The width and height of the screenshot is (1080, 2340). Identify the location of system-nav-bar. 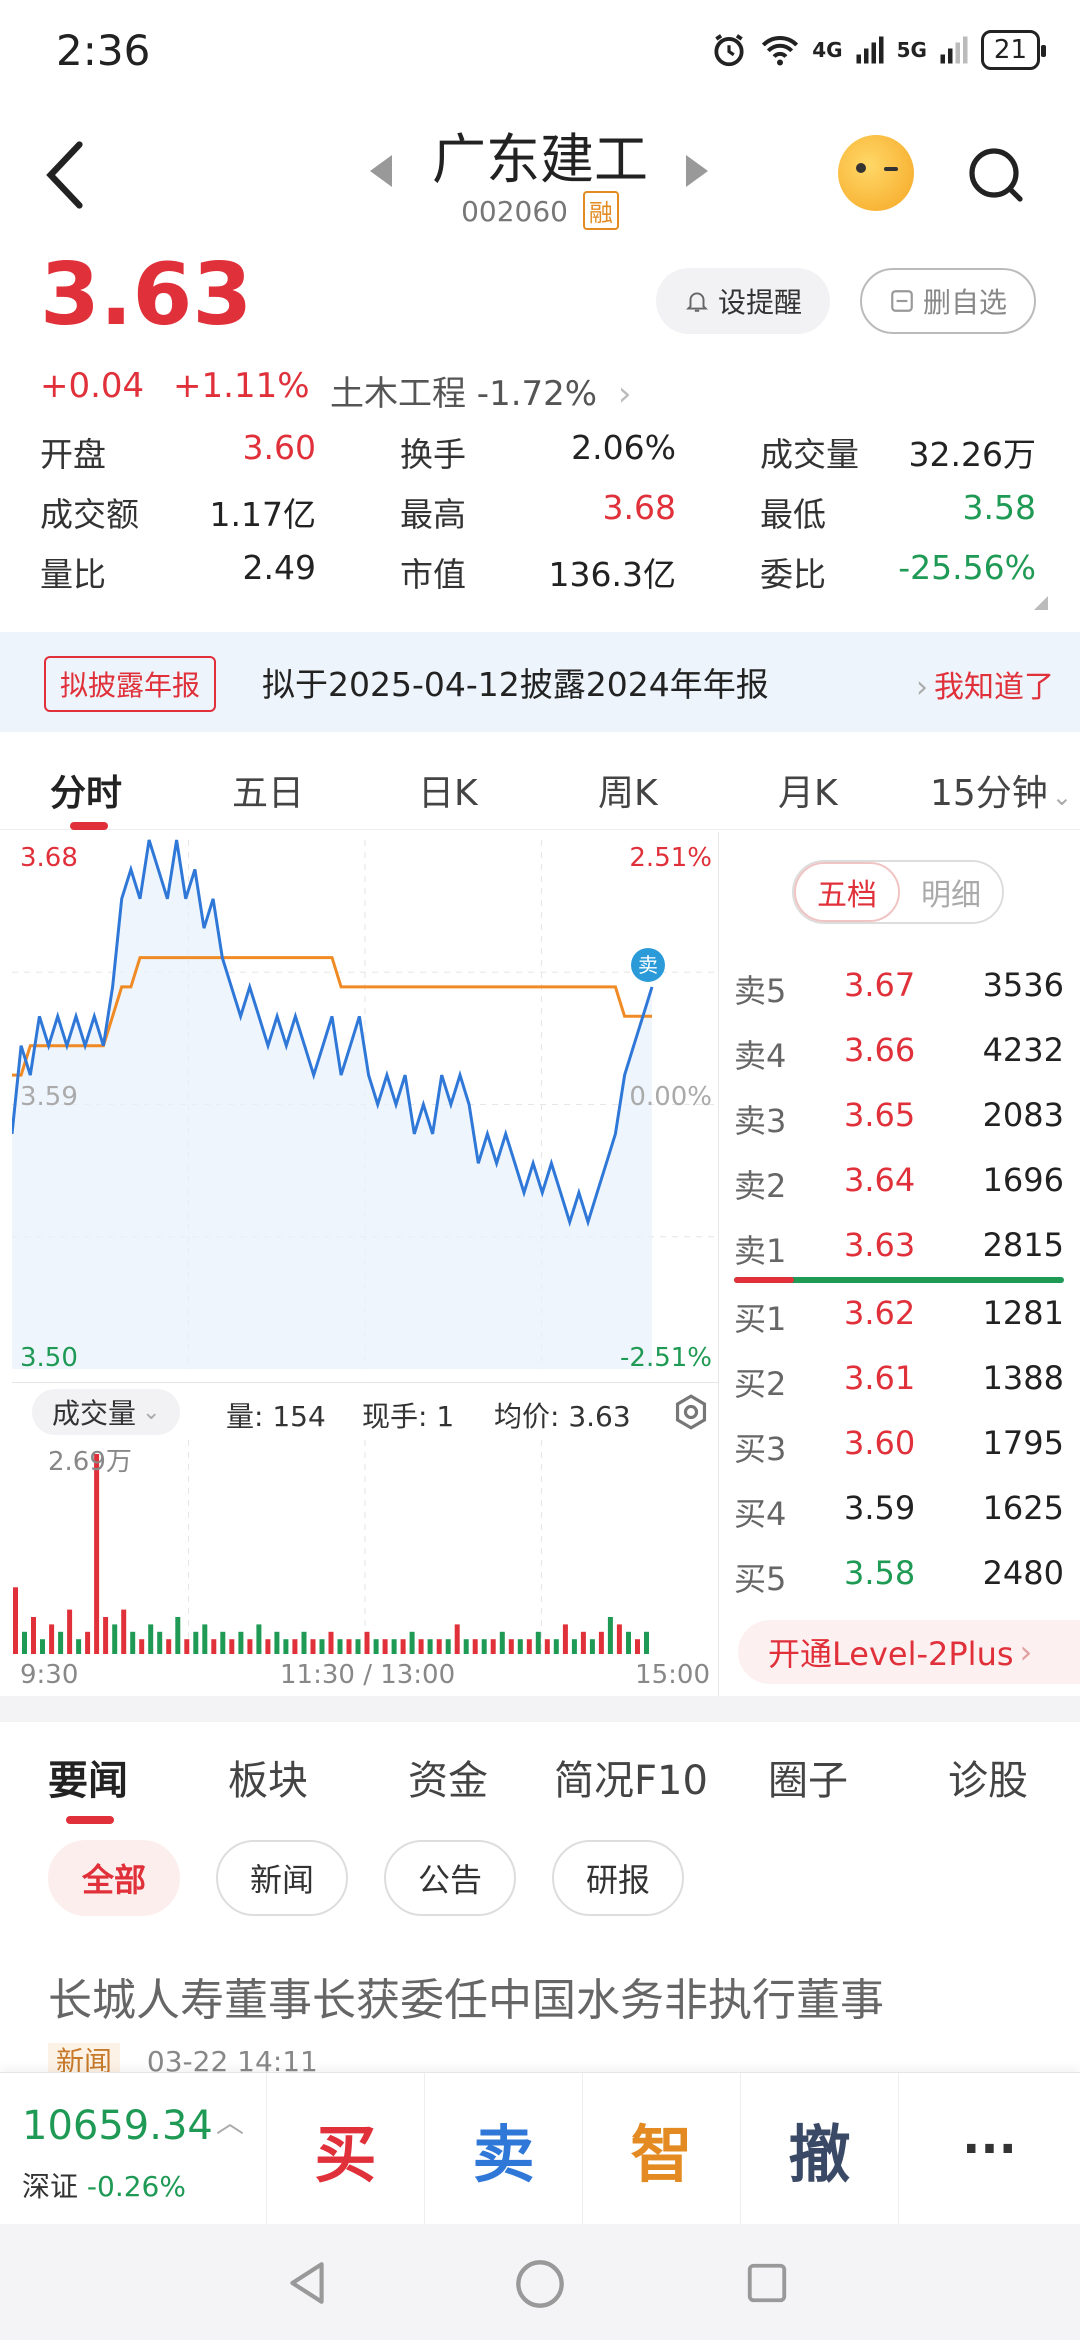
(540, 2282).